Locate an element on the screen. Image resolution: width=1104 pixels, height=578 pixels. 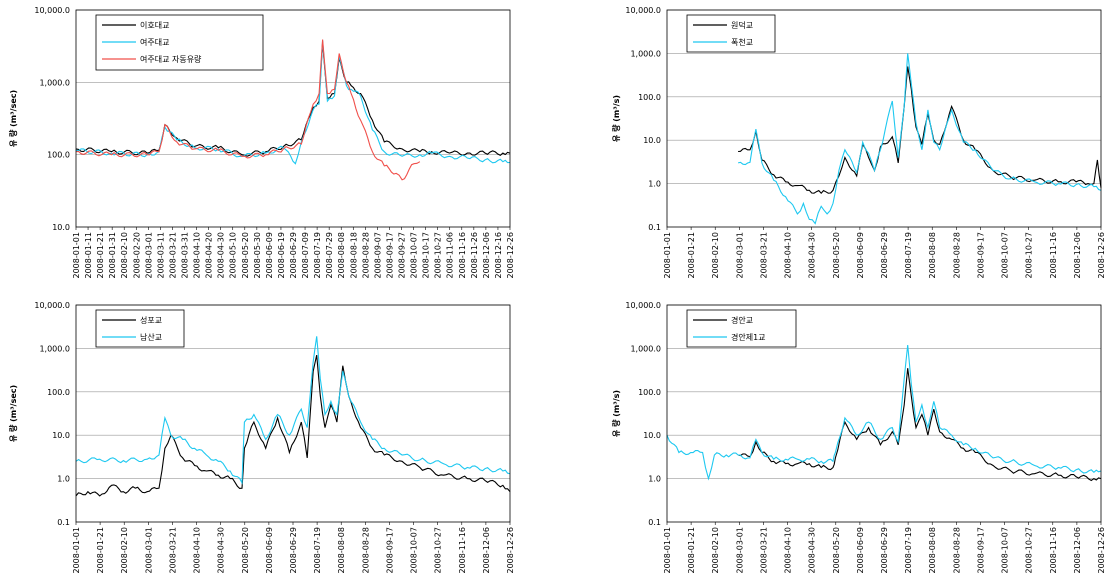
y-axis-label: 유 량 (m³/s) is located at coordinates (616, 413).